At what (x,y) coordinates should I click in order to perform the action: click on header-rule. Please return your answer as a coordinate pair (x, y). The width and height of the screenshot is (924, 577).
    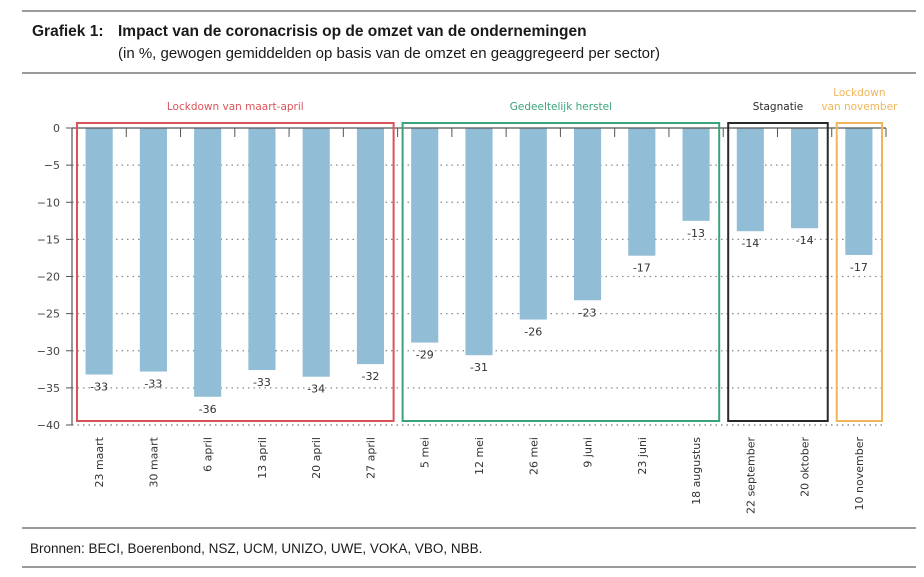
    Looking at the image, I should click on (469, 73).